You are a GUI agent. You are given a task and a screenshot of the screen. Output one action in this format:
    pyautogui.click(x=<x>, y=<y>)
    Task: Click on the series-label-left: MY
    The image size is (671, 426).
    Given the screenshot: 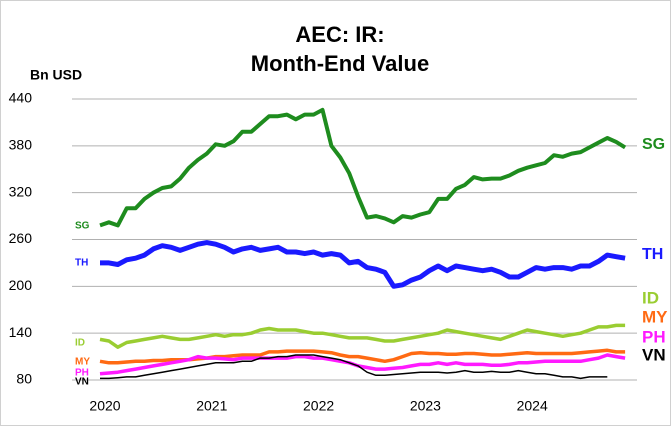 What is the action you would take?
    pyautogui.click(x=82, y=362)
    